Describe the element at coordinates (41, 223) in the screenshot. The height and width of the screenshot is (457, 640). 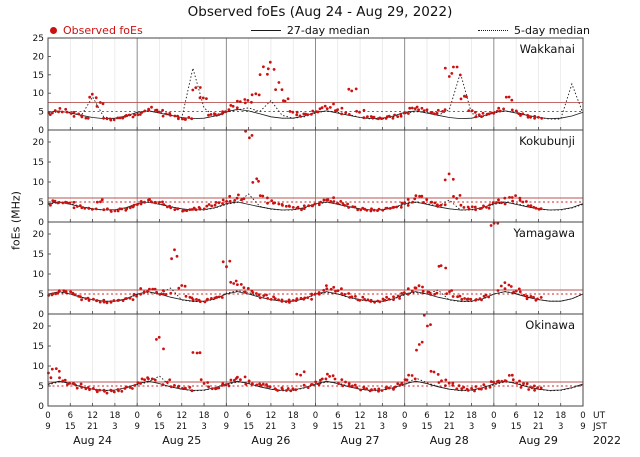
I see `y-tick-label: 0` at that location.